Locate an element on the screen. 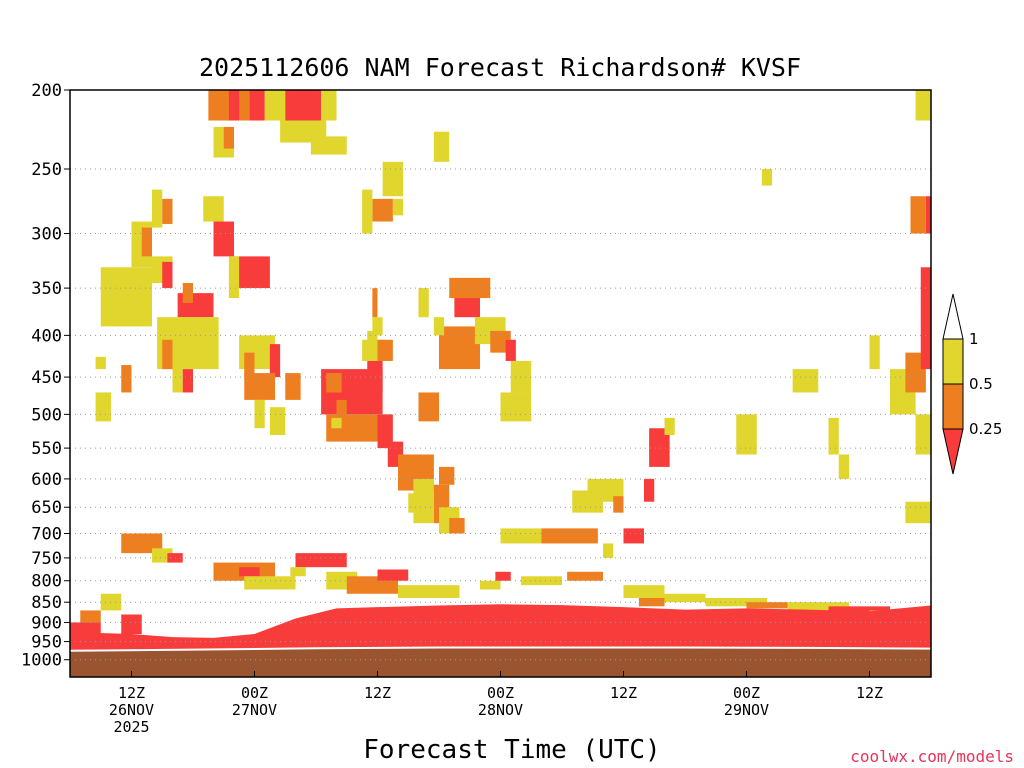 Image resolution: width=1024 pixels, height=768 pixels. chart-title: 2025112606 NAM Forecast Richardson# KVSF is located at coordinates (500, 67).